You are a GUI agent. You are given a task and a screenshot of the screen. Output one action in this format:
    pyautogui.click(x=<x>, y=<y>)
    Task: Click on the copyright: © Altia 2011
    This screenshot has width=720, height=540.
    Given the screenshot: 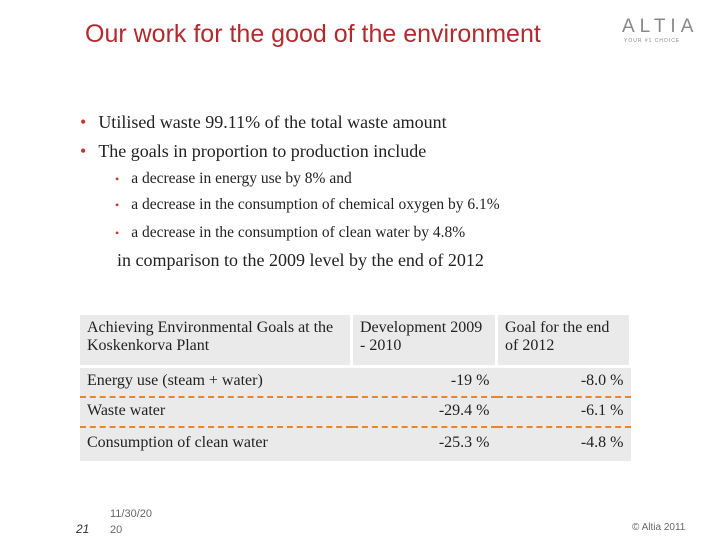 What is the action you would take?
    pyautogui.click(x=659, y=527)
    